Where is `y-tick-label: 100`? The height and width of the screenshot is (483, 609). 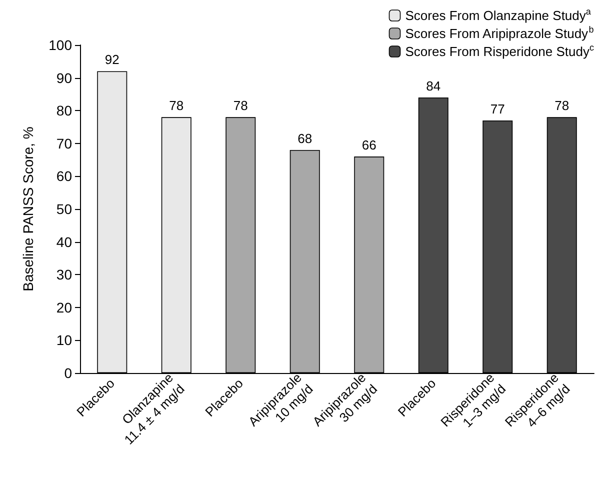
y-tick-label: 100 is located at coordinates (60, 45).